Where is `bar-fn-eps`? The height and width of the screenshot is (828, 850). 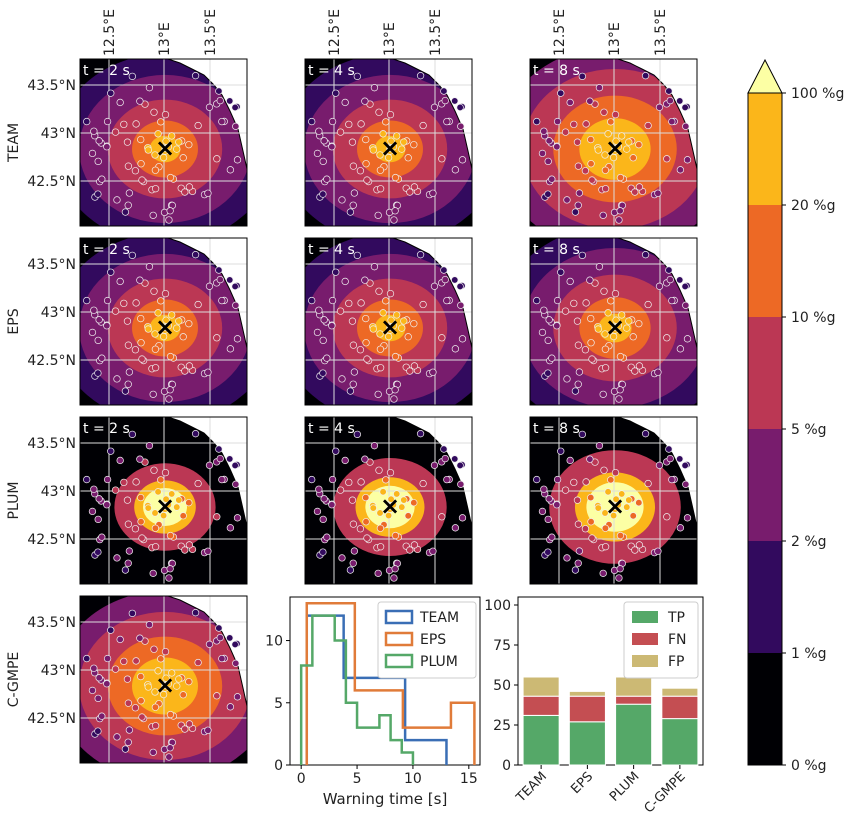
bar-fn-eps is located at coordinates (587, 709).